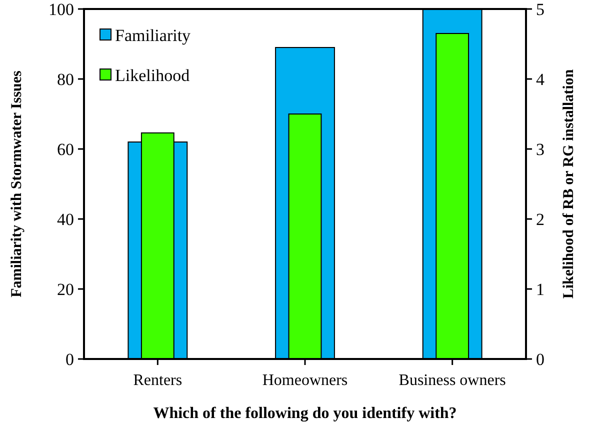  Describe the element at coordinates (152, 75) in the screenshot. I see `legend-label: Likelihood` at that location.